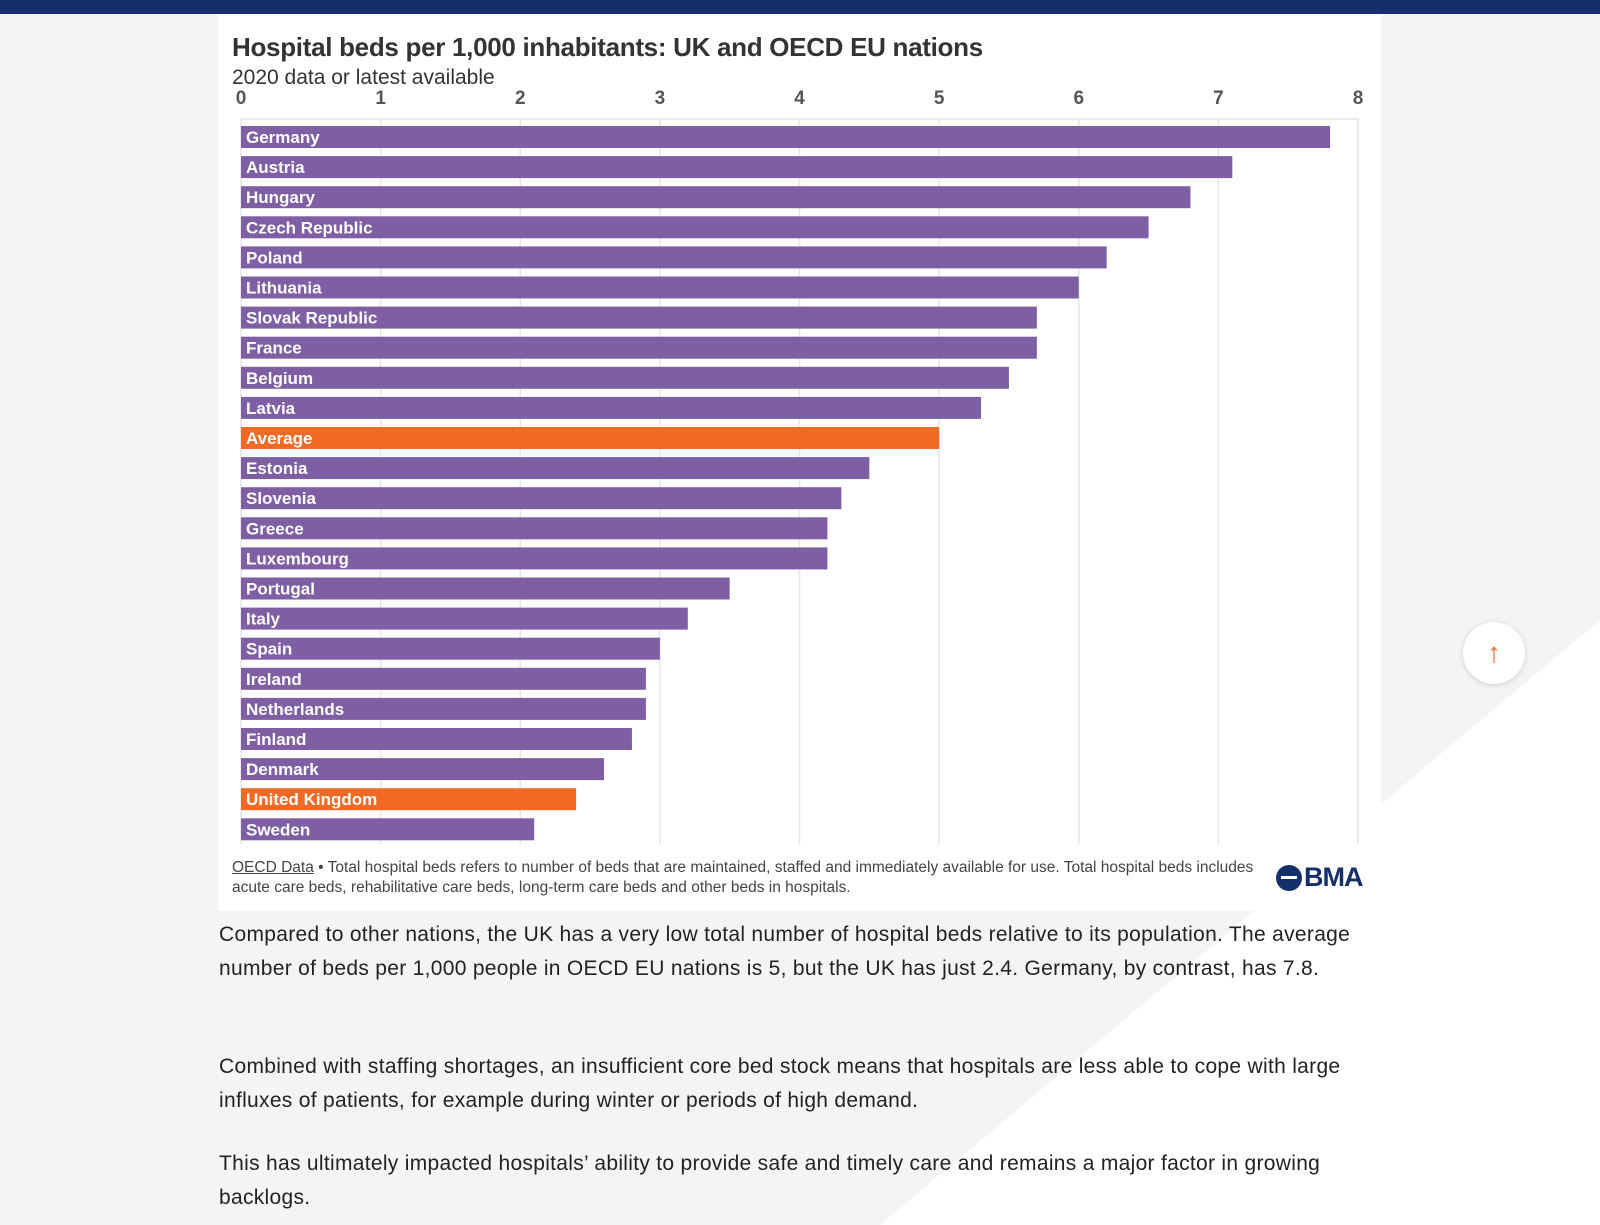 The width and height of the screenshot is (1600, 1225). What do you see at coordinates (534, 528) in the screenshot?
I see `bar-greece` at bounding box center [534, 528].